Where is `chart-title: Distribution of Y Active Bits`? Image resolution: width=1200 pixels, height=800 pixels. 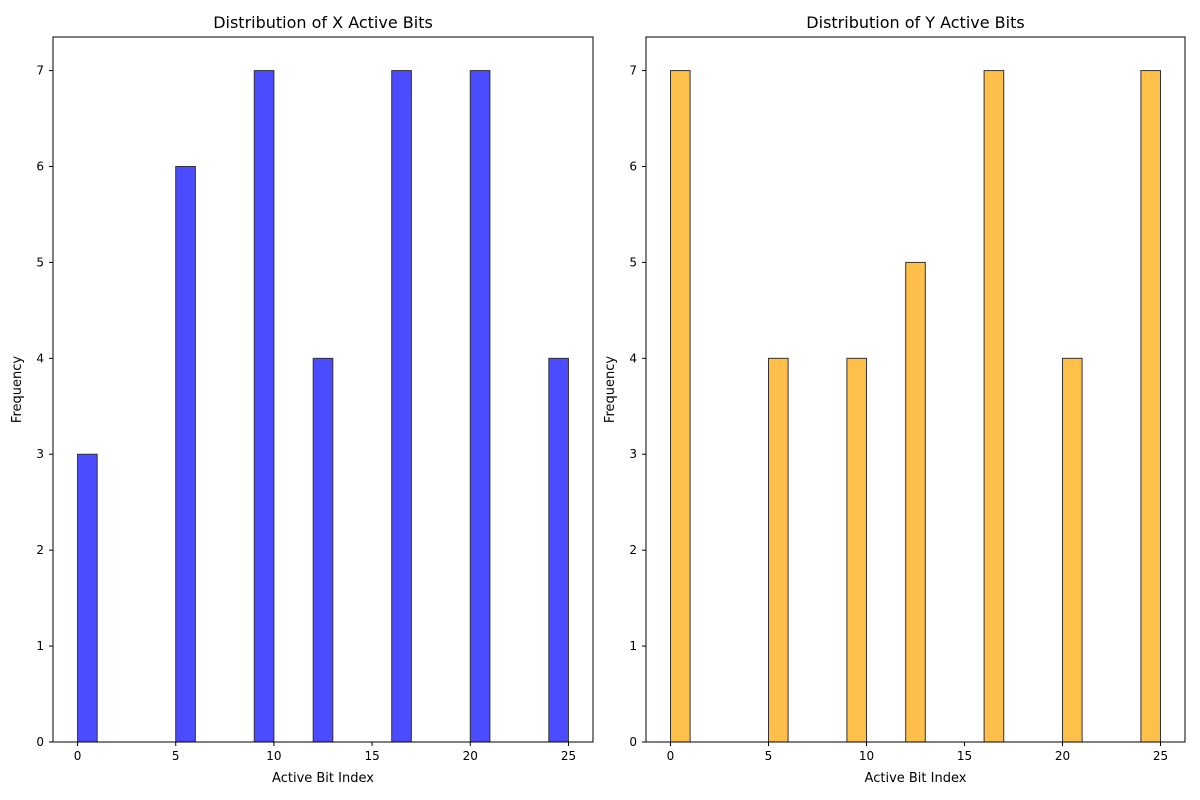 chart-title: Distribution of Y Active Bits is located at coordinates (915, 22).